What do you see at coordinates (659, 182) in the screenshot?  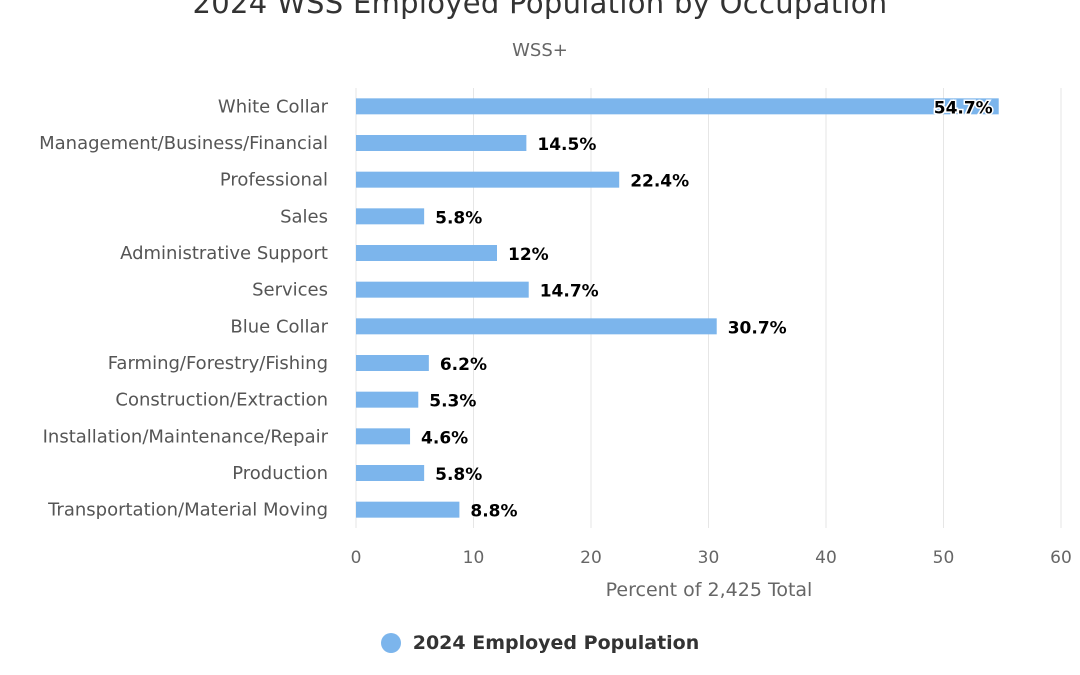 I see `data-label: 22.4%` at bounding box center [659, 182].